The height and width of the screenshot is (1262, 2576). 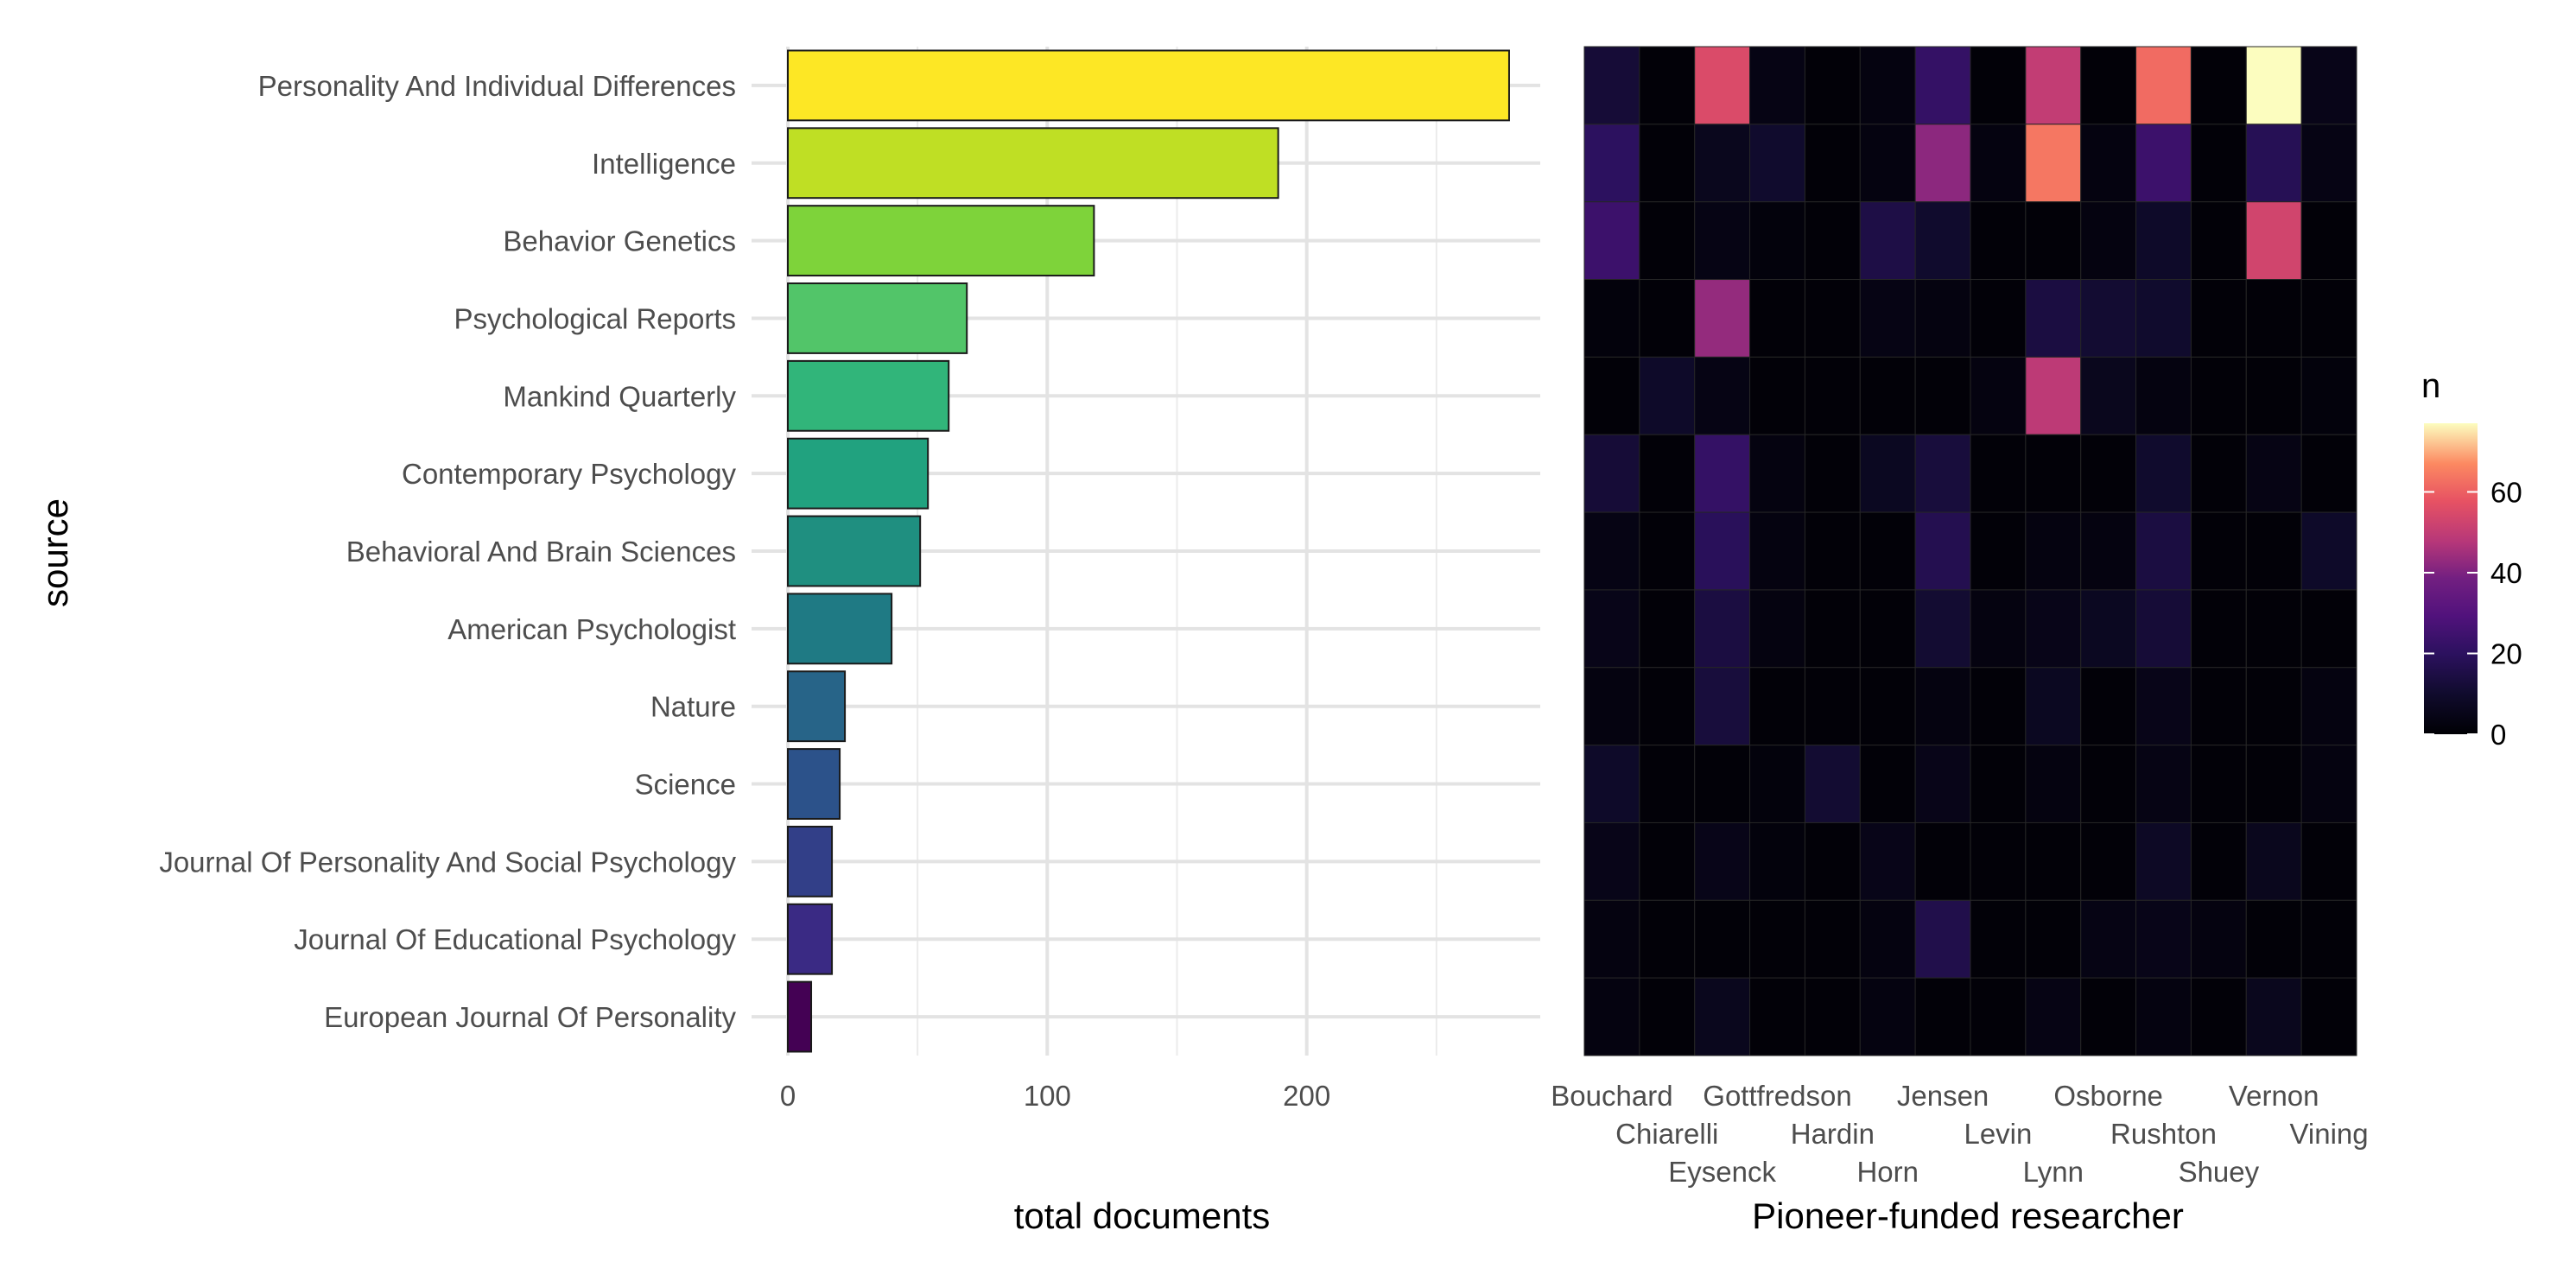 What do you see at coordinates (2329, 1134) in the screenshot?
I see `researcher-tick-label: Vining` at bounding box center [2329, 1134].